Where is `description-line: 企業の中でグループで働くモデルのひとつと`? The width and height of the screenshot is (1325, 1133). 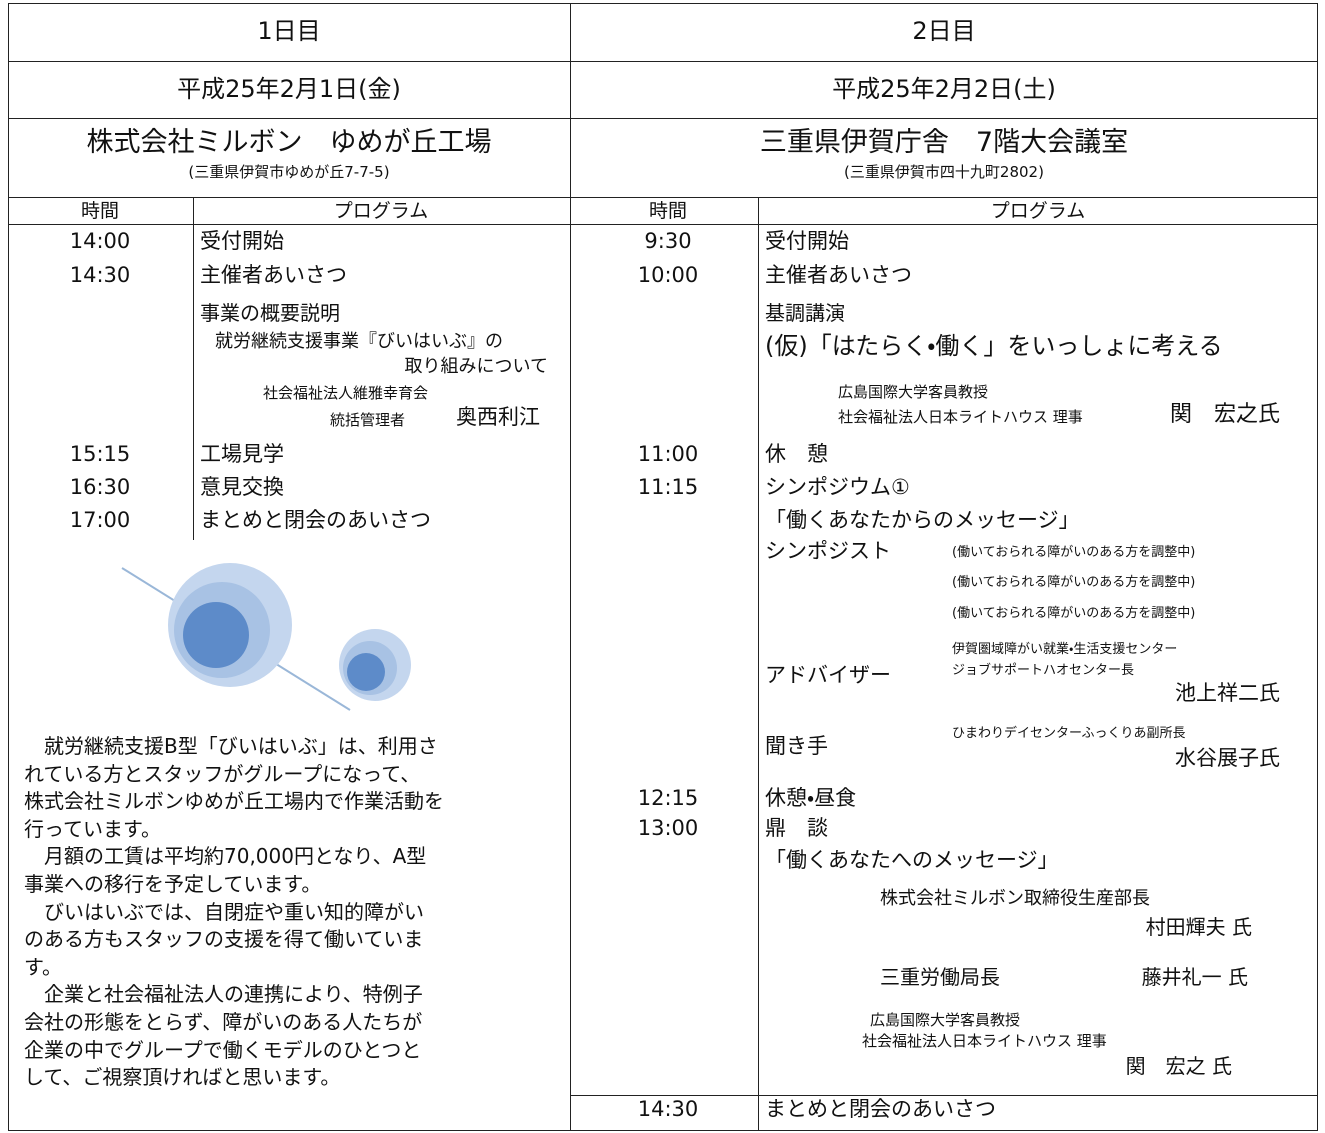
description-line: 企業の中でグループで働くモデルのひとつと is located at coordinates (223, 1049).